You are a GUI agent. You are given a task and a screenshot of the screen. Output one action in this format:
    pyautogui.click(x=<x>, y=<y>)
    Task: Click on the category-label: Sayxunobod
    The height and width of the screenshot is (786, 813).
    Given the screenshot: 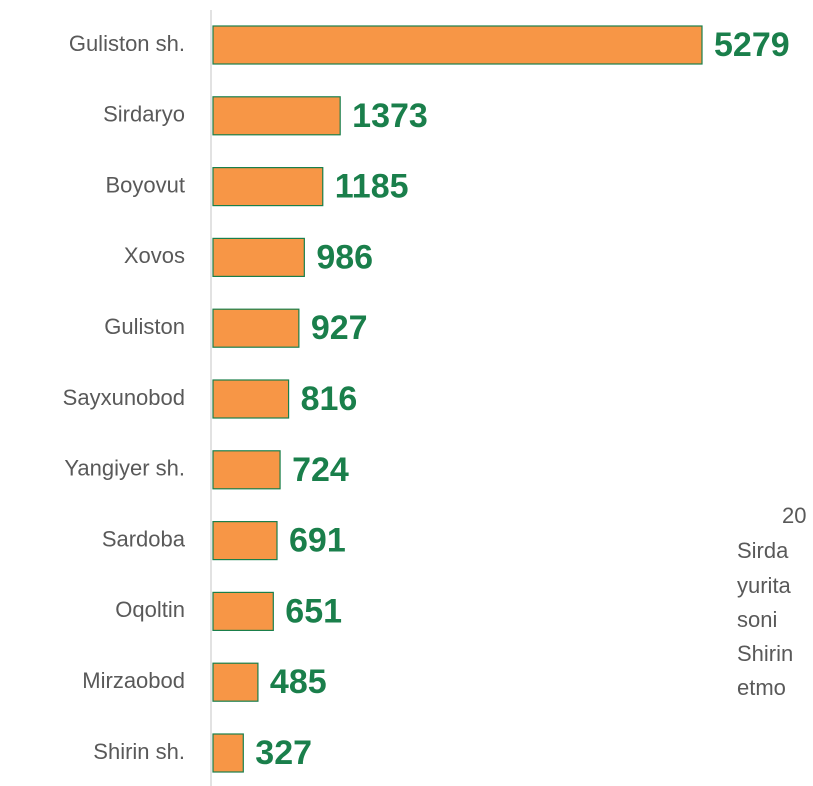 What is the action you would take?
    pyautogui.click(x=124, y=397)
    